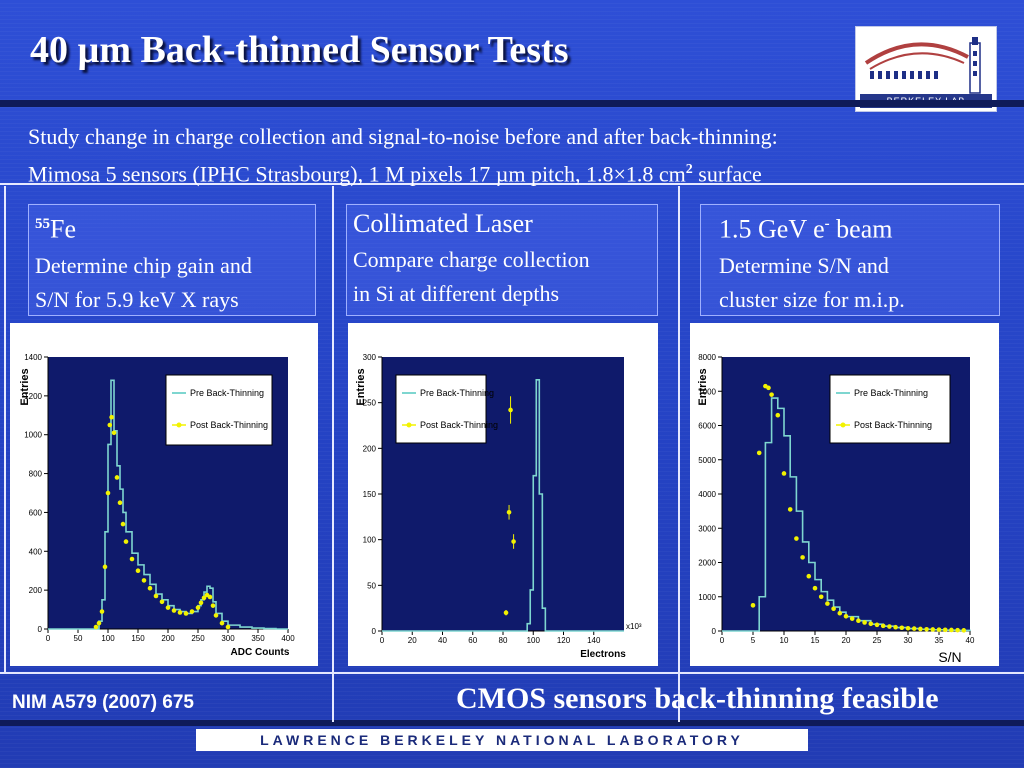 This screenshot has width=1024, height=768. I want to click on x-tick-label: 0, so click(382, 640).